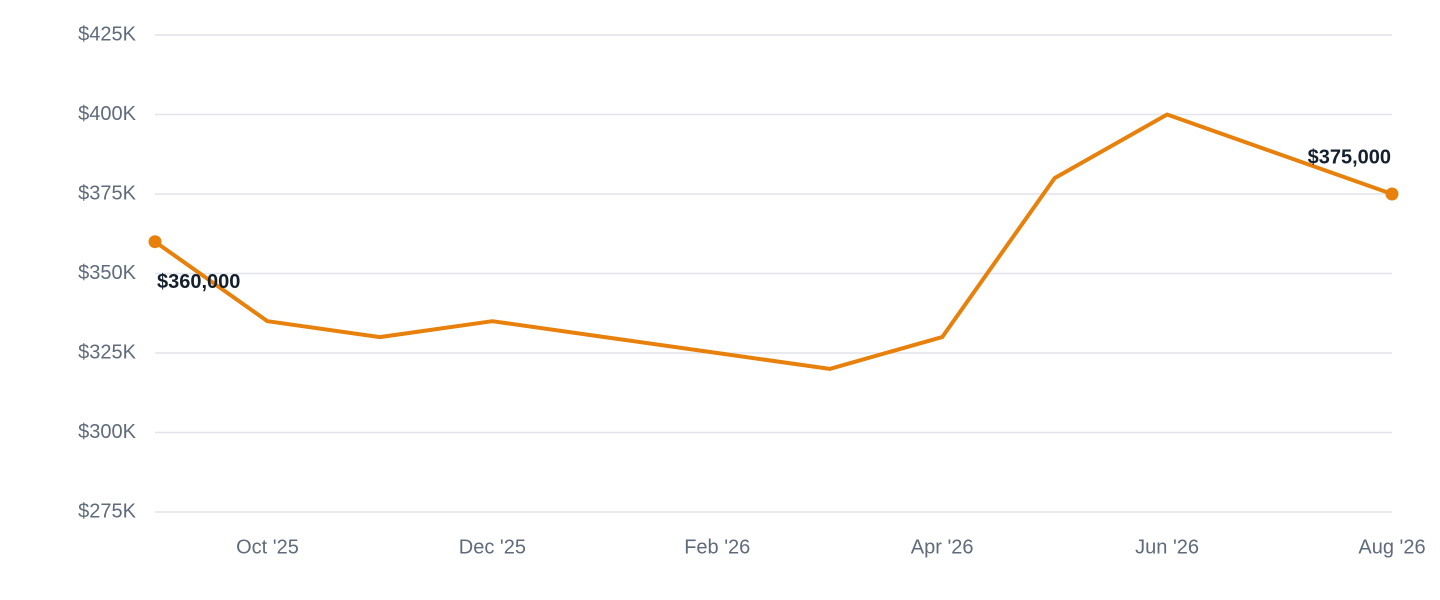 Image resolution: width=1440 pixels, height=600 pixels. I want to click on x-tick-label: Oct '25, so click(267, 547).